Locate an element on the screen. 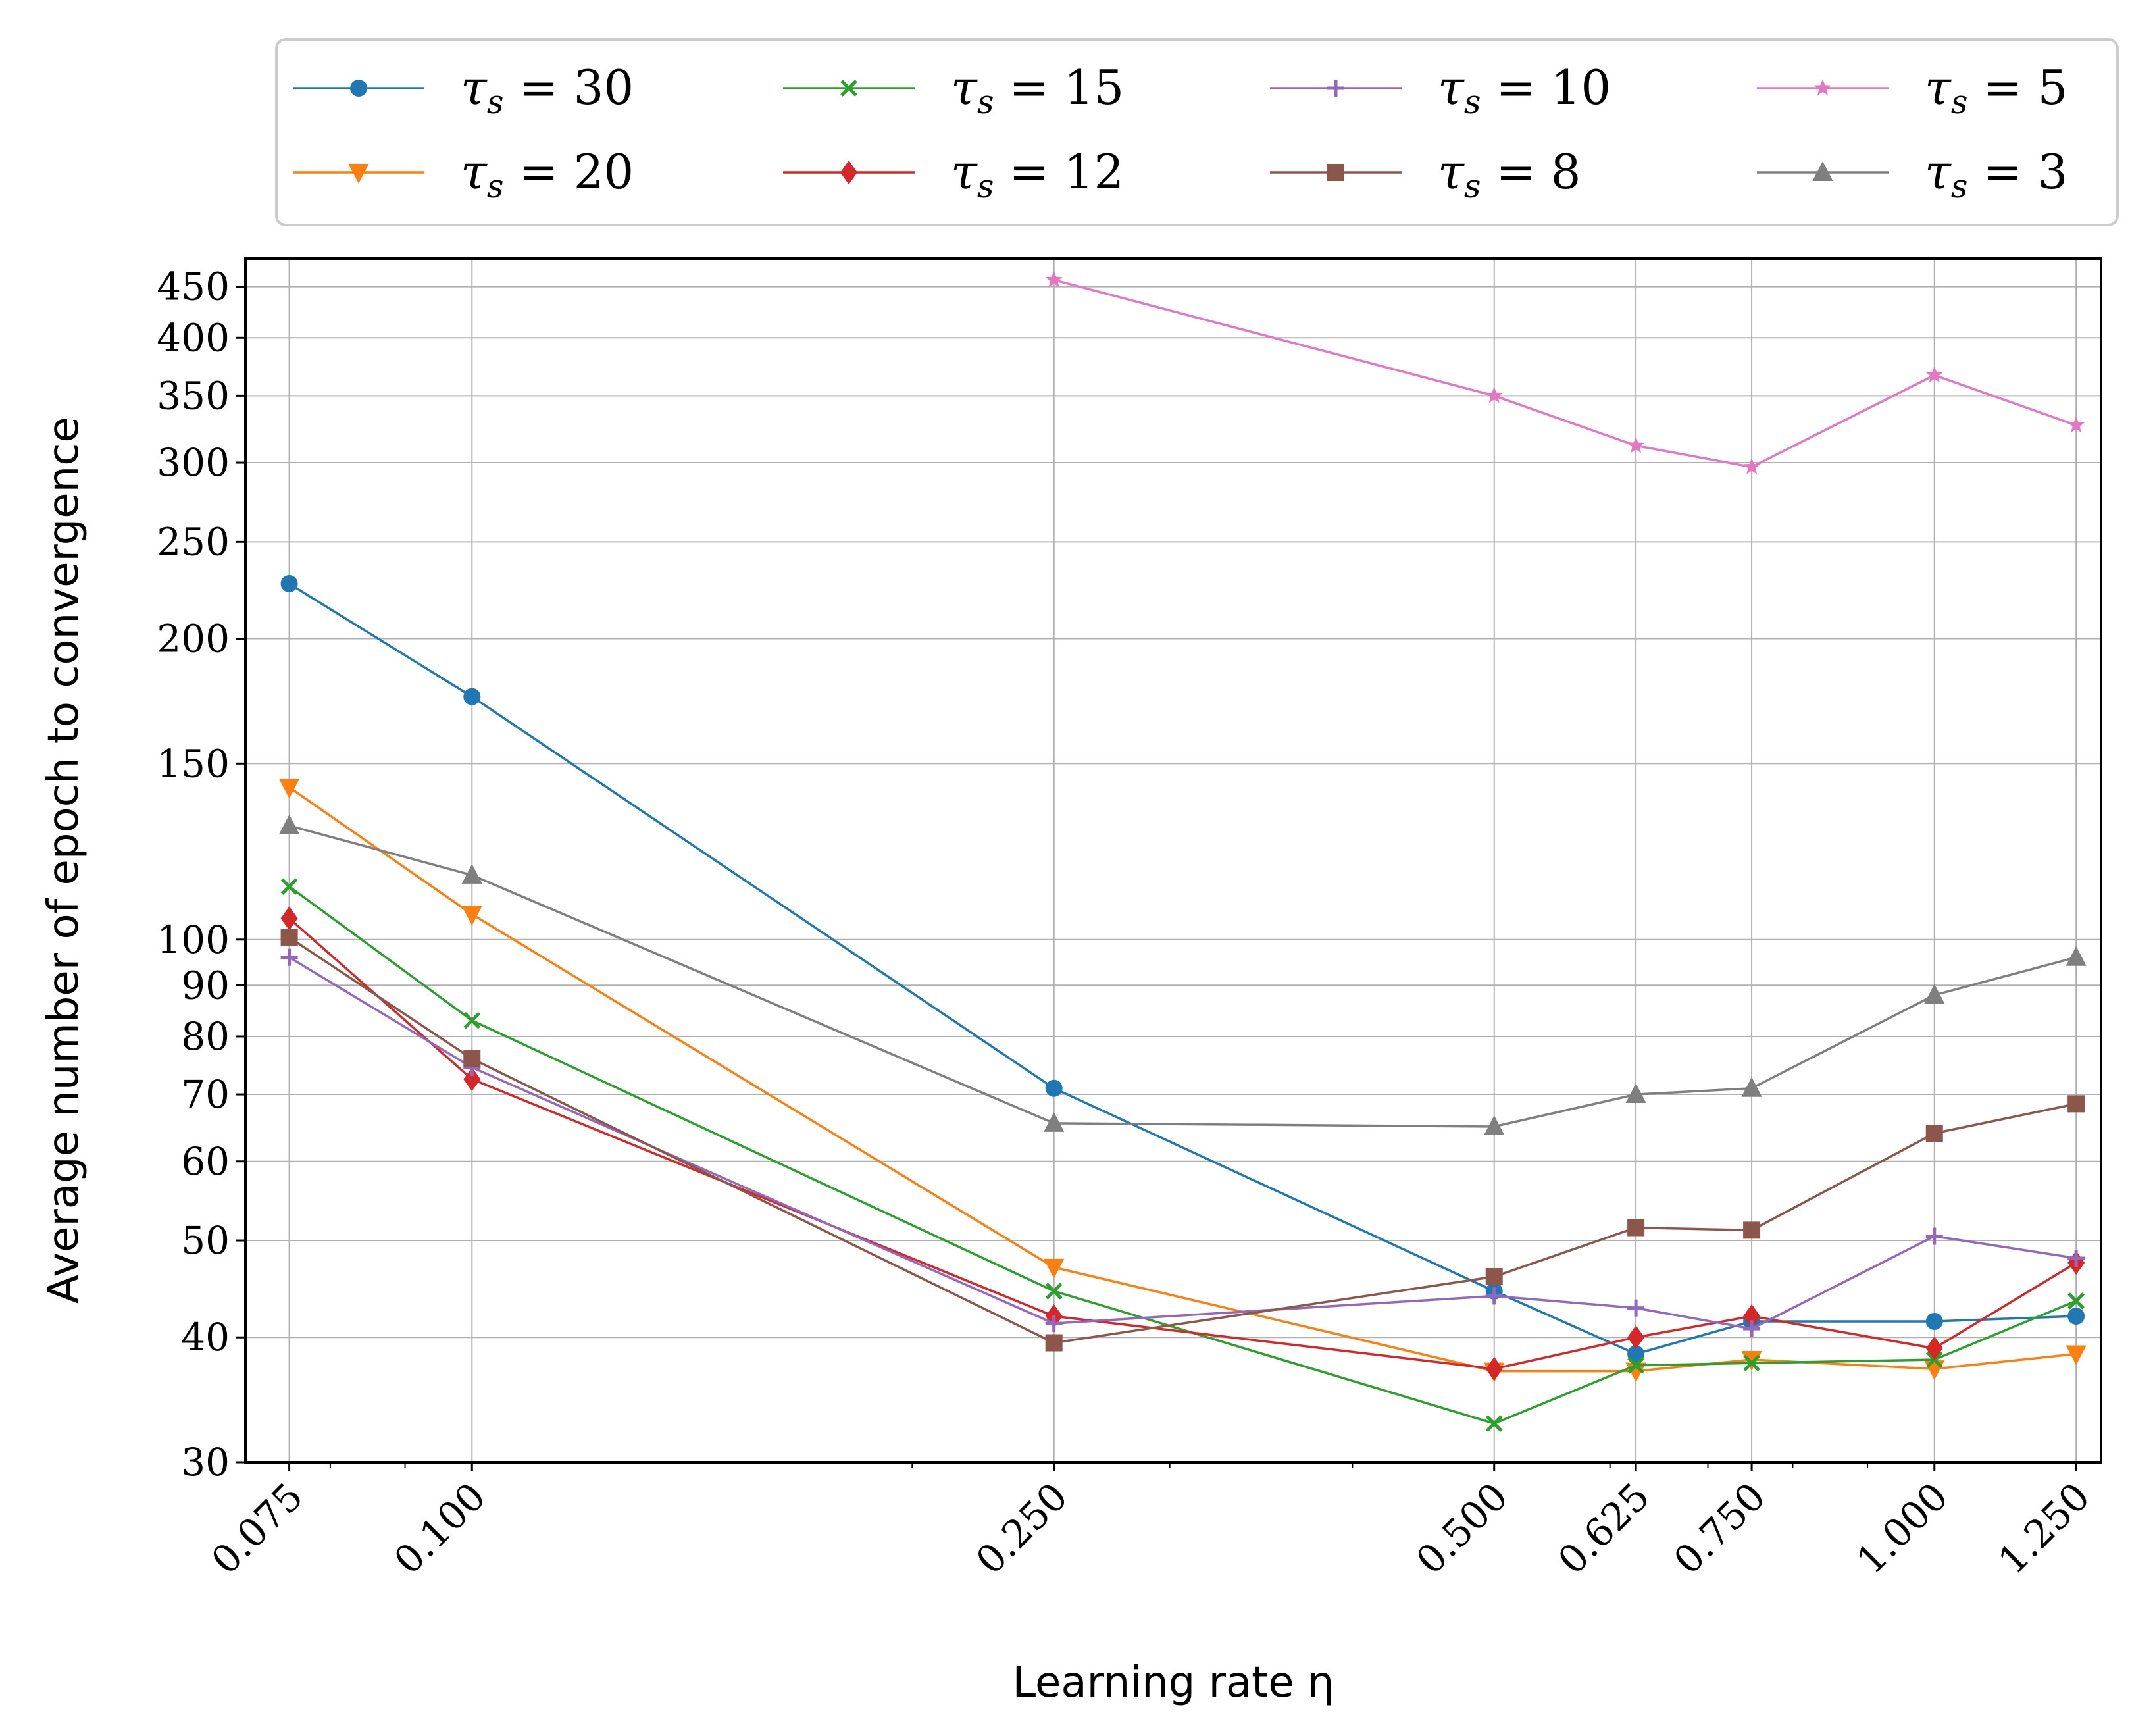 This screenshot has height=1736, width=2155. legend-item: τs = 30 is located at coordinates (464, 90).